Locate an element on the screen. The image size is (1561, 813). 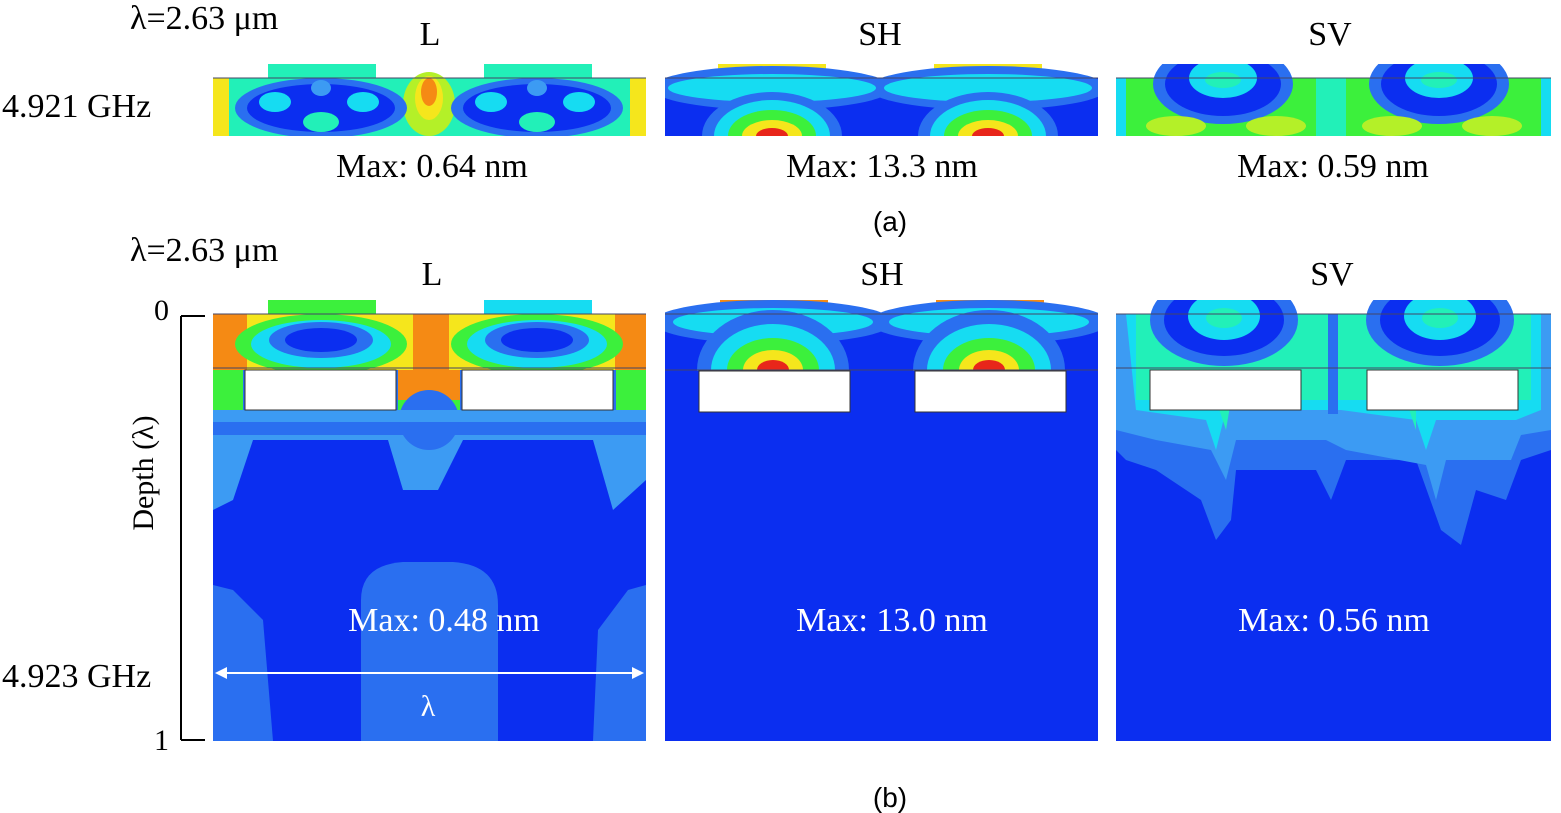
frequency-label-a: 4.921 GHz is located at coordinates (77, 106).